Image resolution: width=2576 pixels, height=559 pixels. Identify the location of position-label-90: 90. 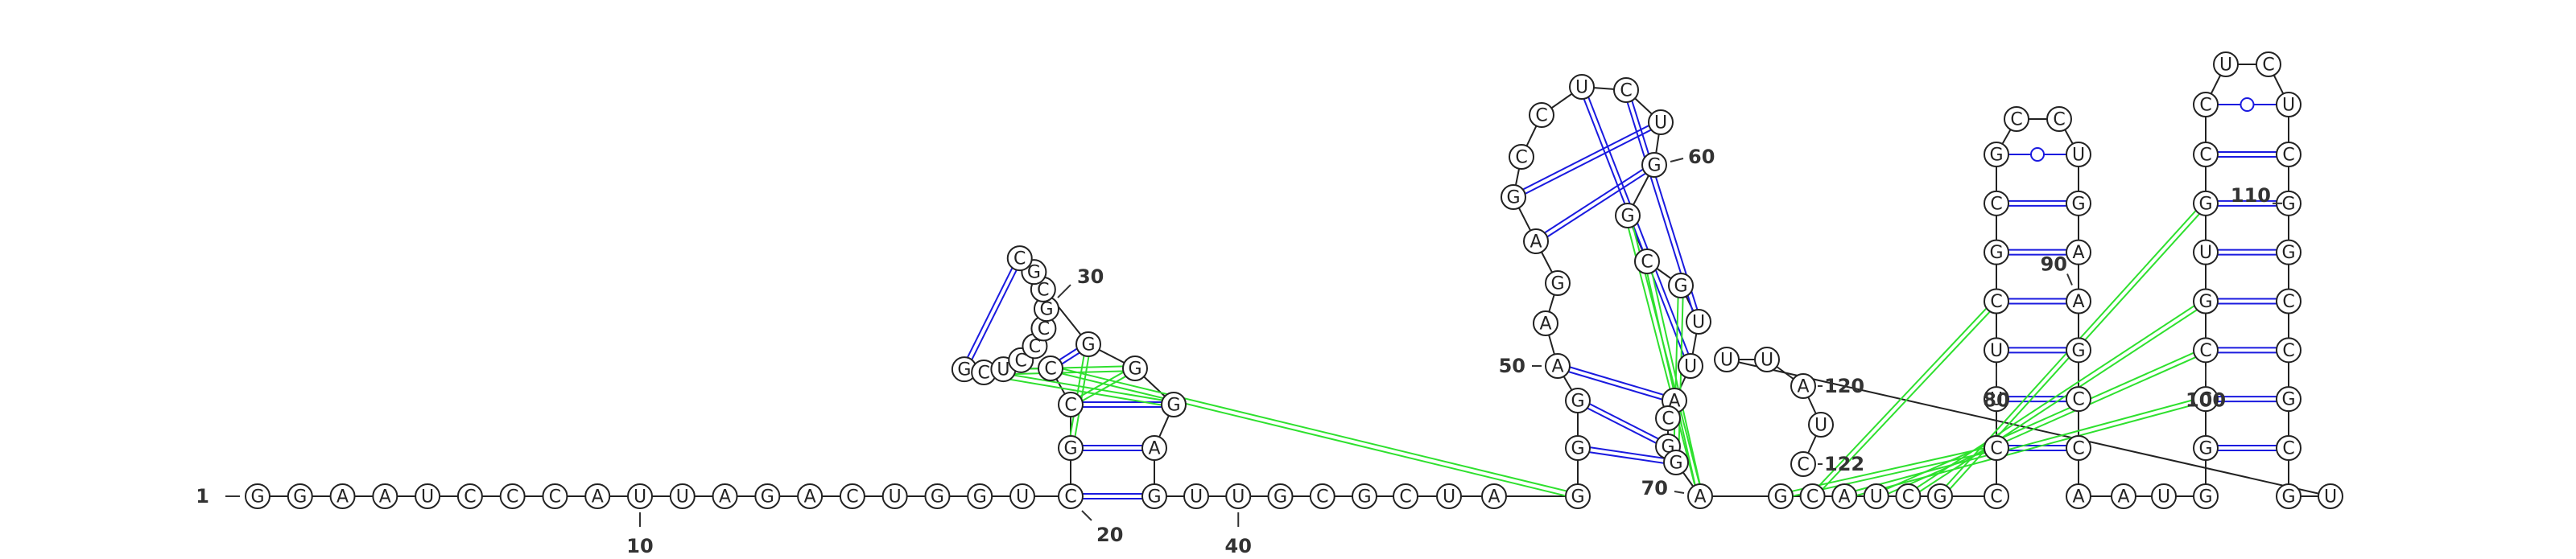
(2054, 264).